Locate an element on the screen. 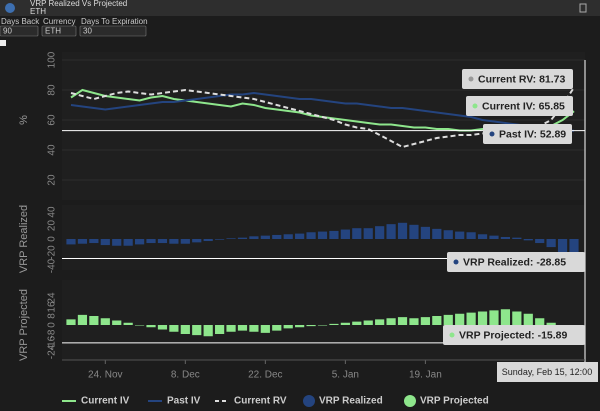 The image size is (600, 411). y-tick-label: -40 is located at coordinates (52, 265).